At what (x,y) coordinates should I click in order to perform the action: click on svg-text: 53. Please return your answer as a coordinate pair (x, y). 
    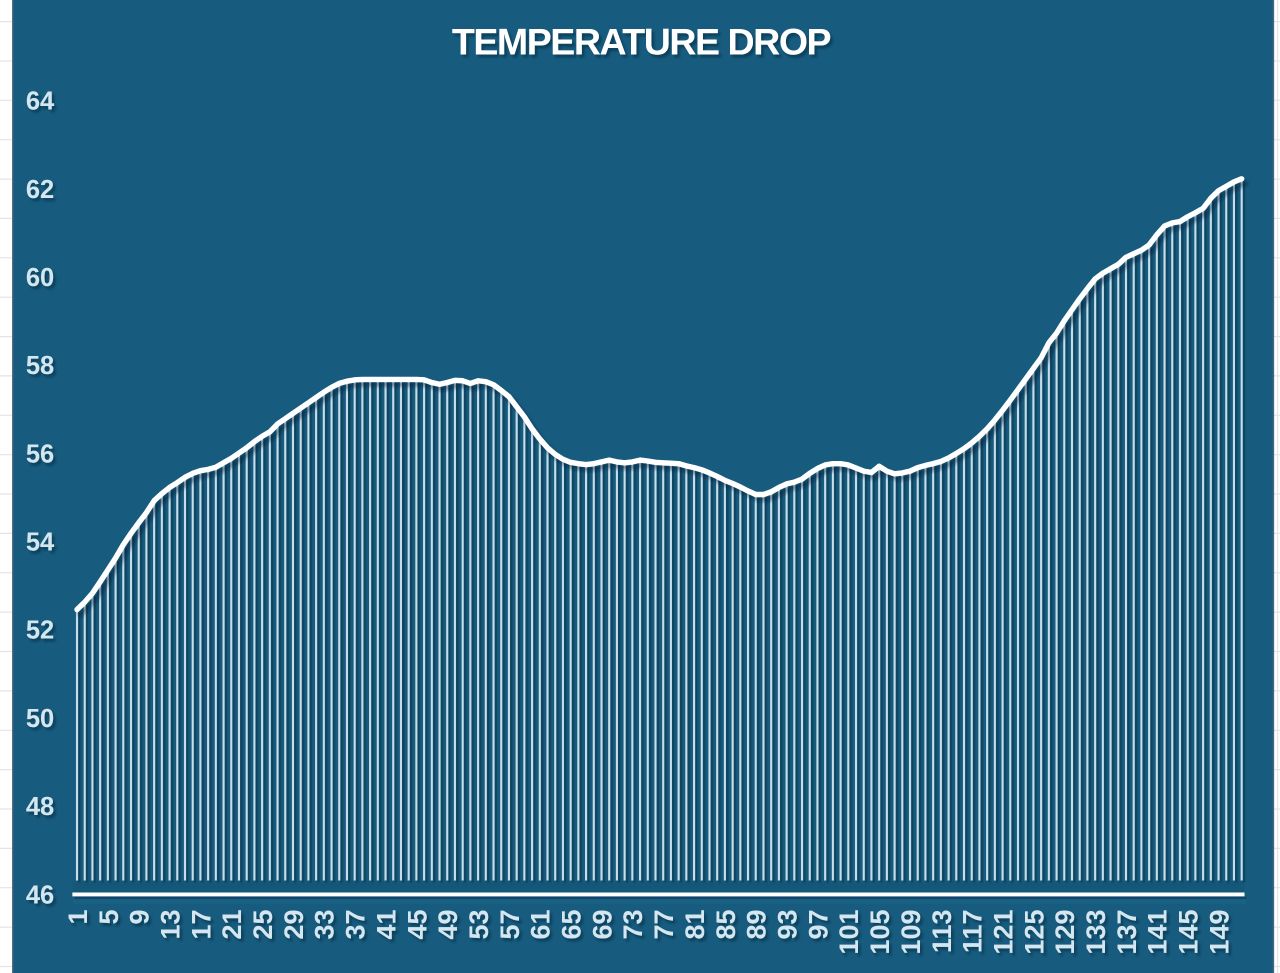
    Looking at the image, I should click on (479, 925).